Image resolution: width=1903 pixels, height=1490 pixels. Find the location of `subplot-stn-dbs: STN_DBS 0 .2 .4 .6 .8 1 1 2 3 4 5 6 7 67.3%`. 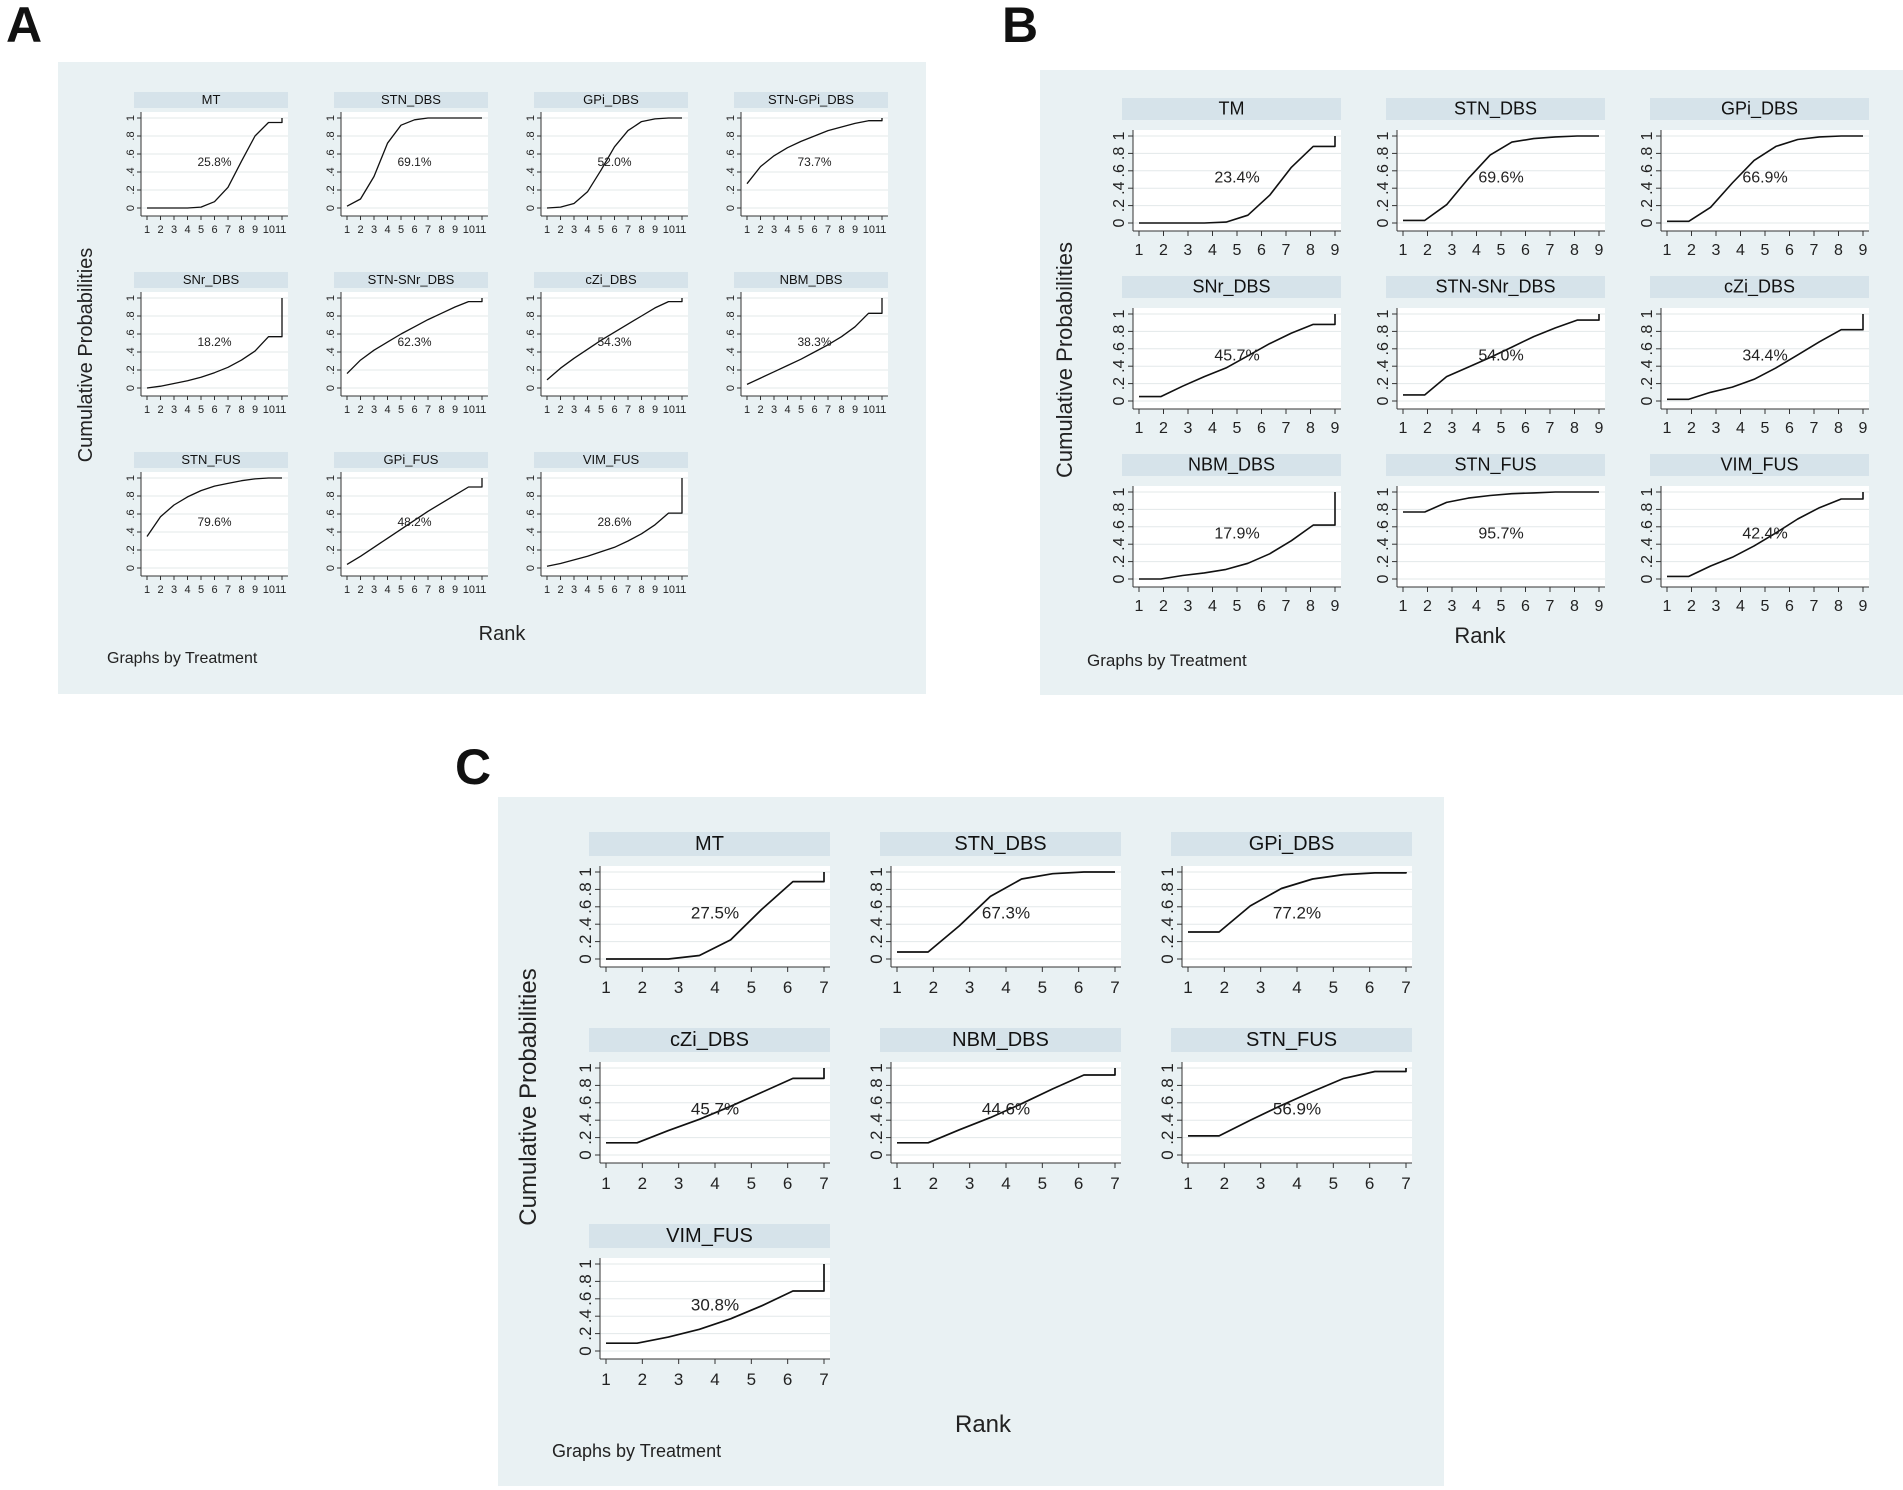

subplot-stn-dbs: STN_DBS 0 .2 .4 .6 .8 1 1 2 3 4 5 6 7 67.3% is located at coordinates (994, 914).